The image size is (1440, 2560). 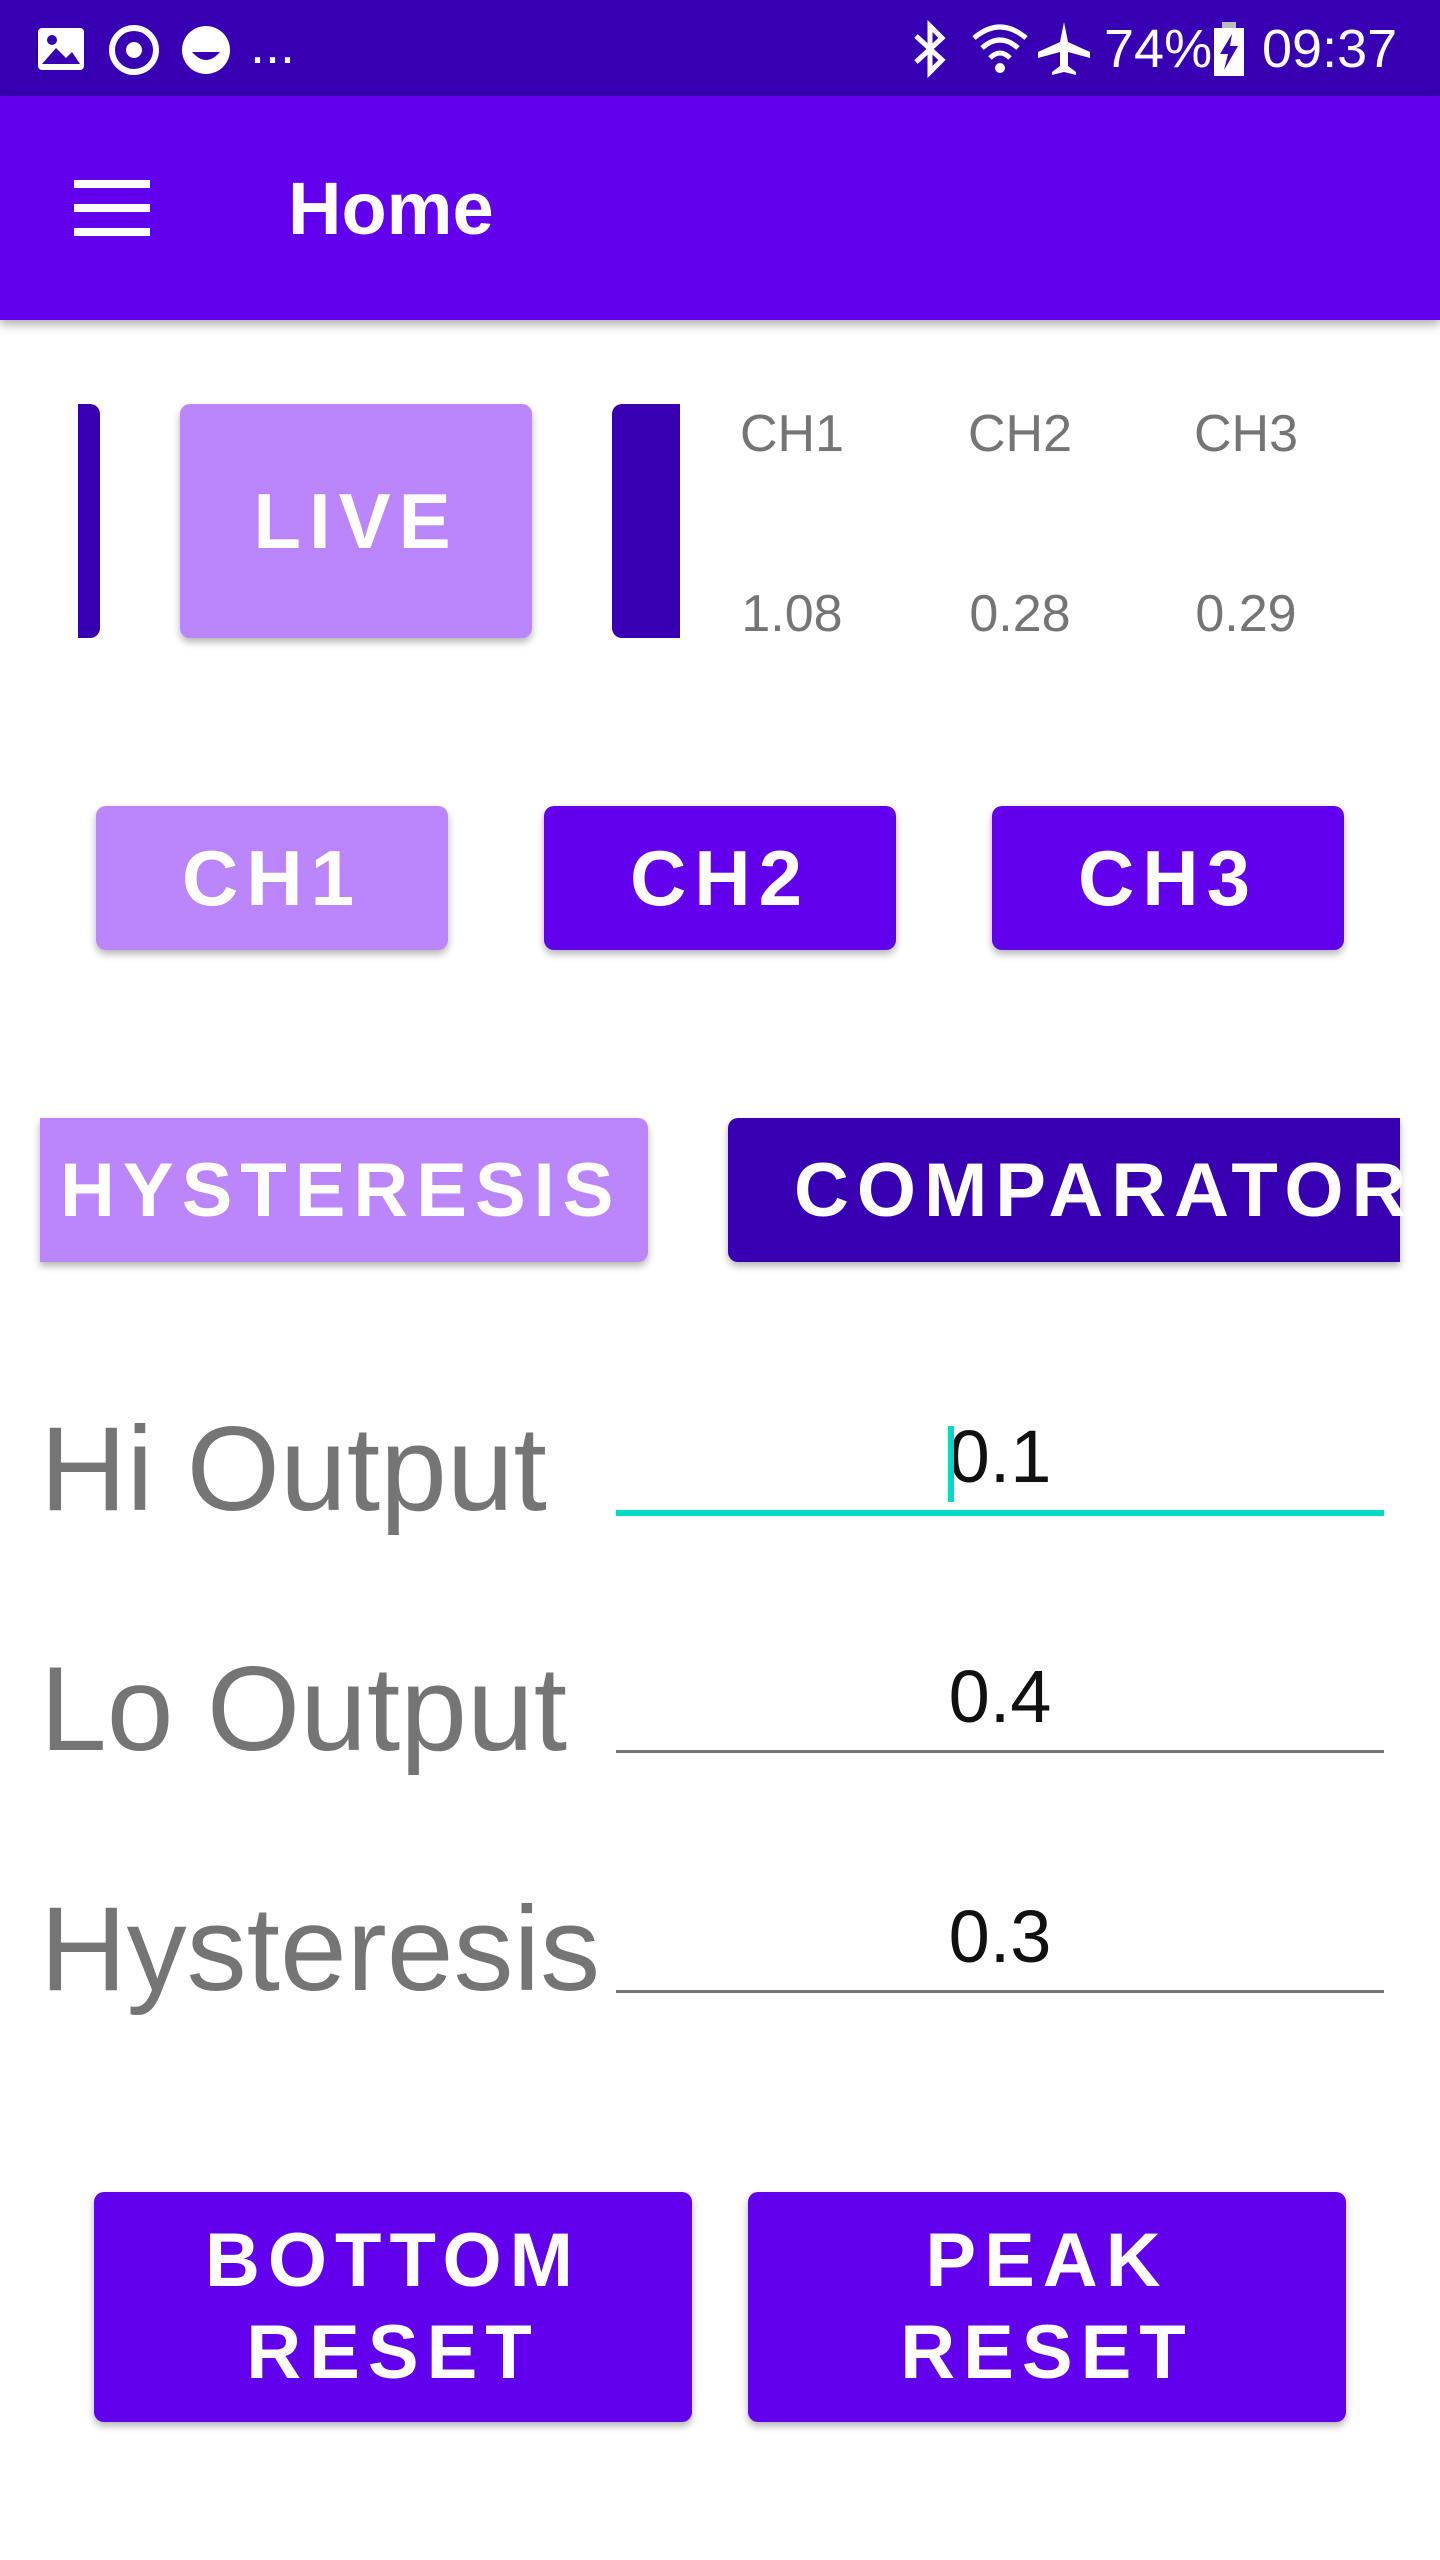 I want to click on left-indicator-bar, so click(x=89, y=521).